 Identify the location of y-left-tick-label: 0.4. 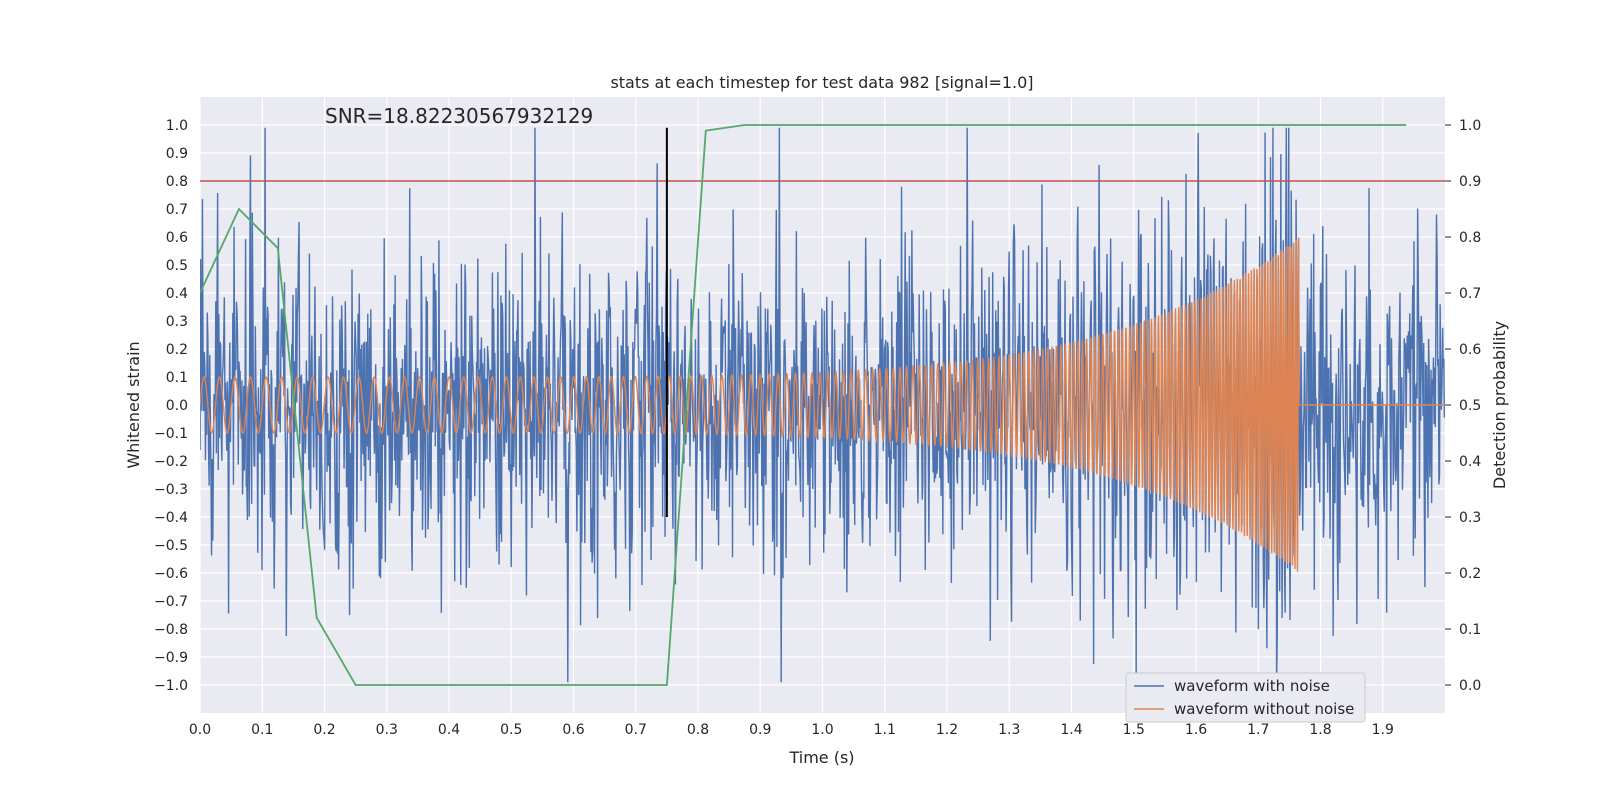
(177, 294).